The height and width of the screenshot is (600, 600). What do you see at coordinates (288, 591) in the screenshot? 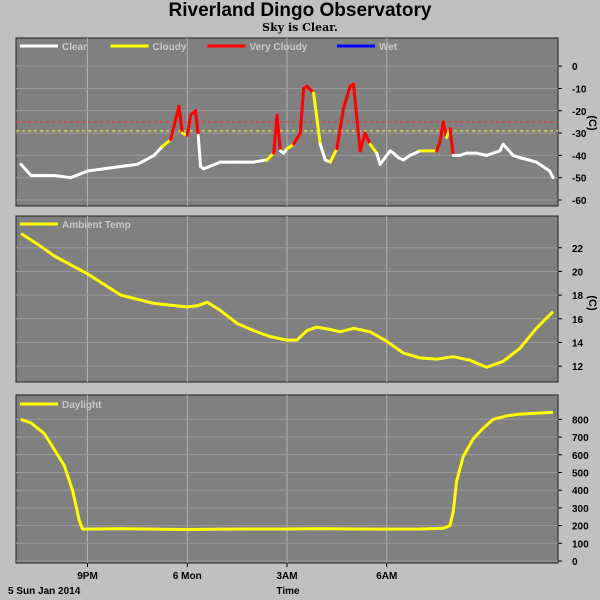
I see `x-axis-label: Time` at bounding box center [288, 591].